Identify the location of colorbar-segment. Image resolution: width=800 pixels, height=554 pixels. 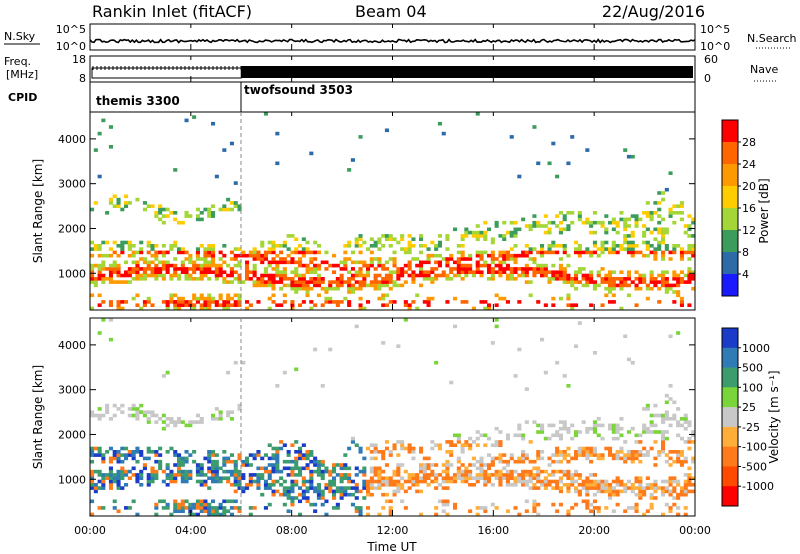
(730, 153).